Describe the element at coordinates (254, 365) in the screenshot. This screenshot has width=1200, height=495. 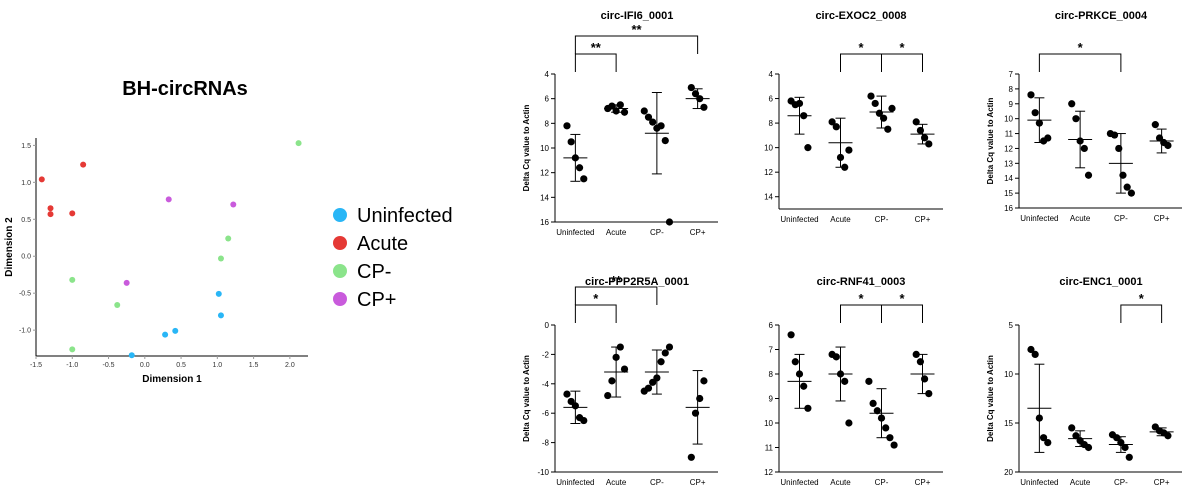
I see `mds-x-tick-label: 1.5` at that location.